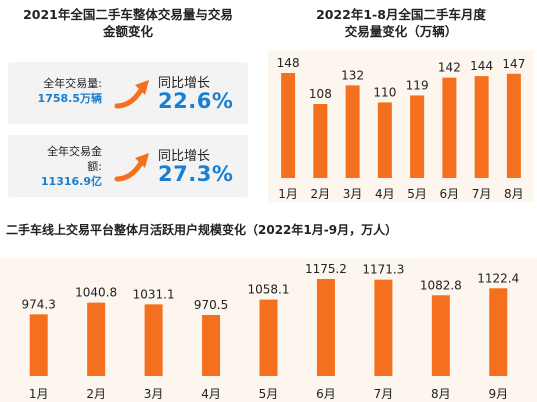 The image size is (537, 402). I want to click on mau-chart-title: 二手车线上交易平台整体月活跃用户规模变化（2022年1月-9月，万人）, so click(202, 230).